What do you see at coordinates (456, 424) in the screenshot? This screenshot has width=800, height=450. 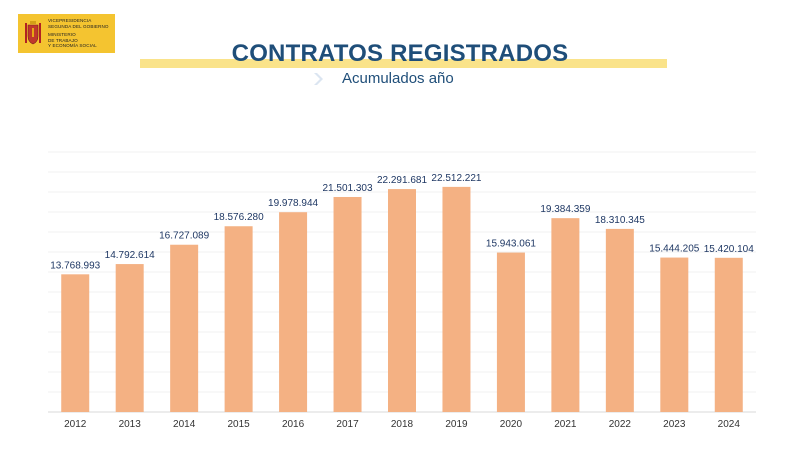 I see `x-tick-label: 2019` at bounding box center [456, 424].